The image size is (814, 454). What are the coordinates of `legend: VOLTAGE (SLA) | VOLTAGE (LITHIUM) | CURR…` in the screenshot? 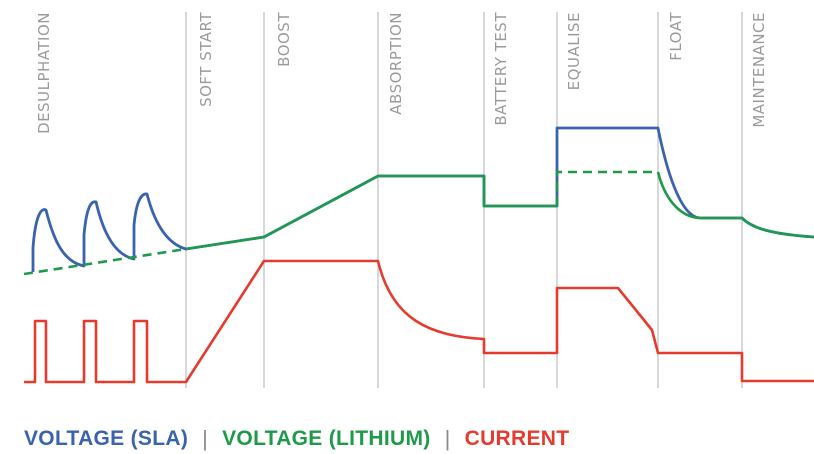 It's located at (296, 439).